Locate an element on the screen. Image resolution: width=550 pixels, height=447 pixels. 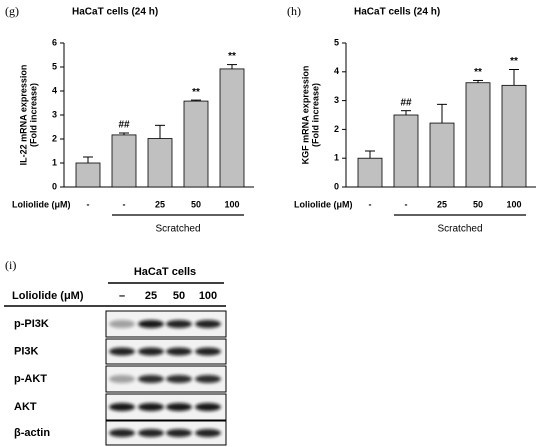
row-label: p-AKT is located at coordinates (30, 379).